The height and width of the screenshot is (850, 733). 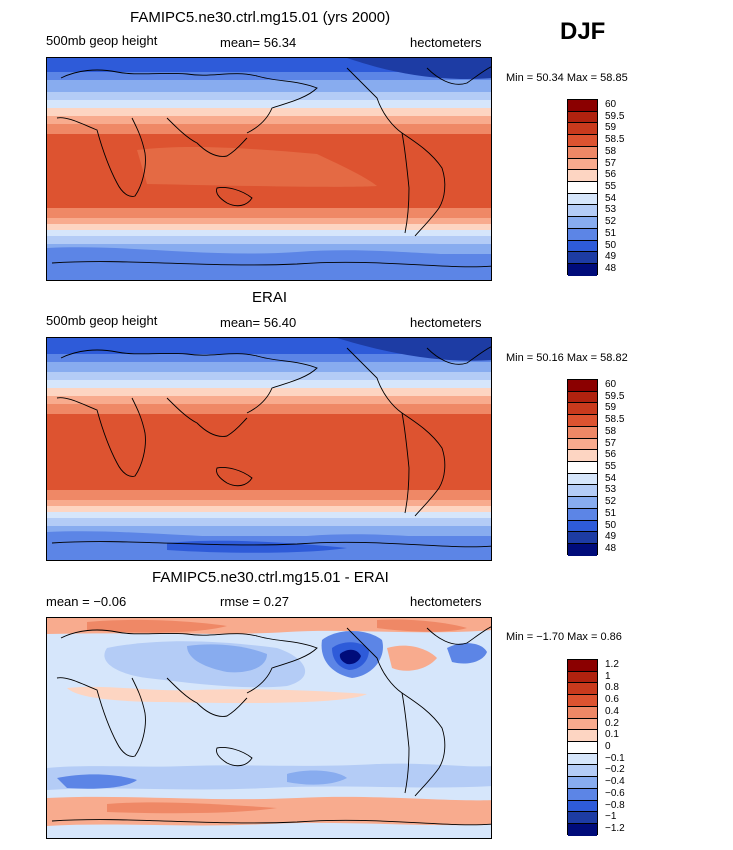 I want to click on colorbar-label: −0.1, so click(x=615, y=758).